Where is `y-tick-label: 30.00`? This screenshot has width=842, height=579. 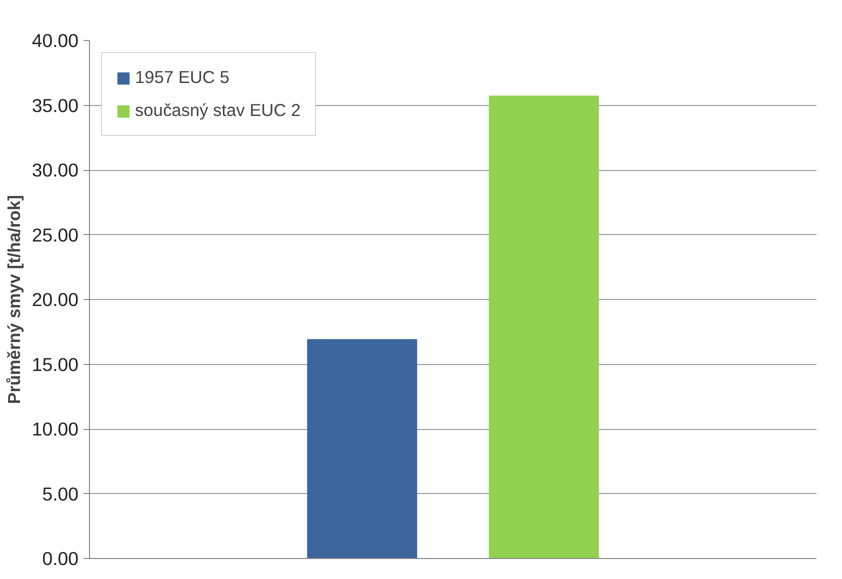
y-tick-label: 30.00 is located at coordinates (55, 170).